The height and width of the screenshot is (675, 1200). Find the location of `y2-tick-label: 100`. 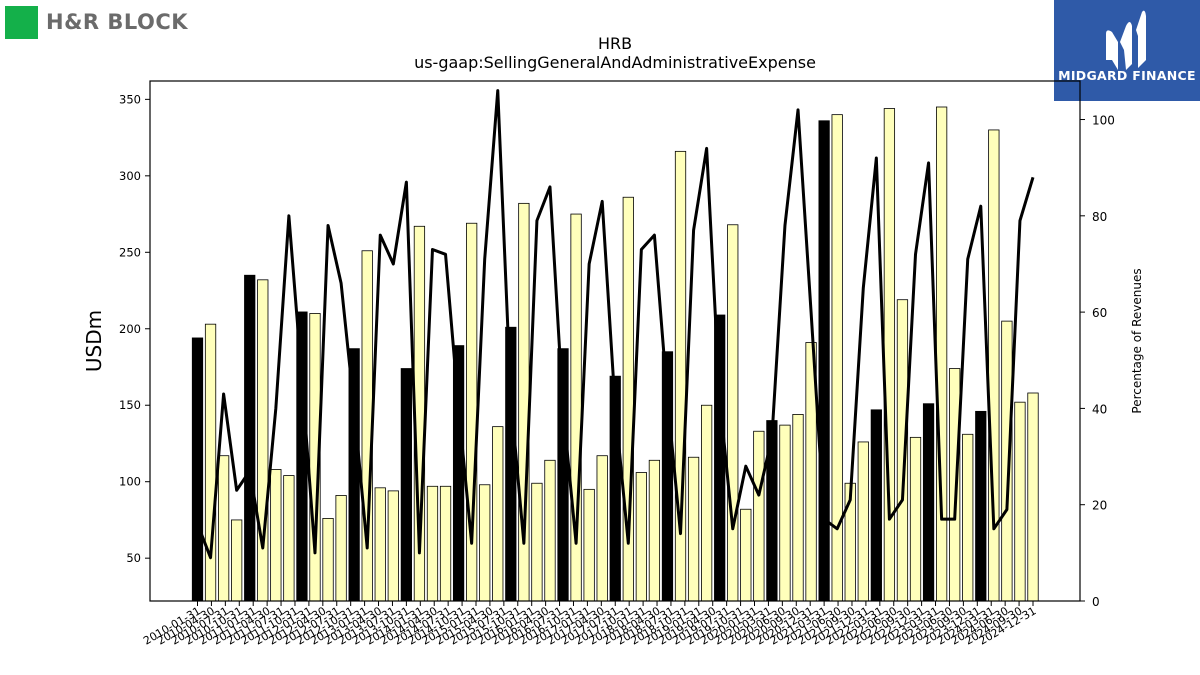

y2-tick-label: 100 is located at coordinates (1103, 121).